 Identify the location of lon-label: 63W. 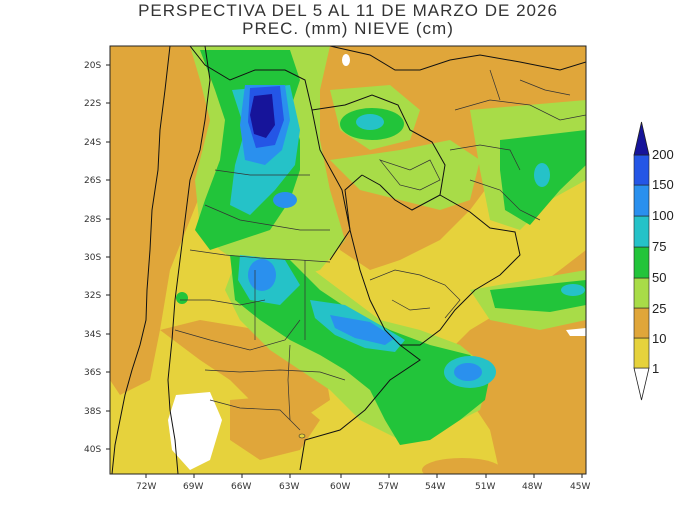
(289, 487).